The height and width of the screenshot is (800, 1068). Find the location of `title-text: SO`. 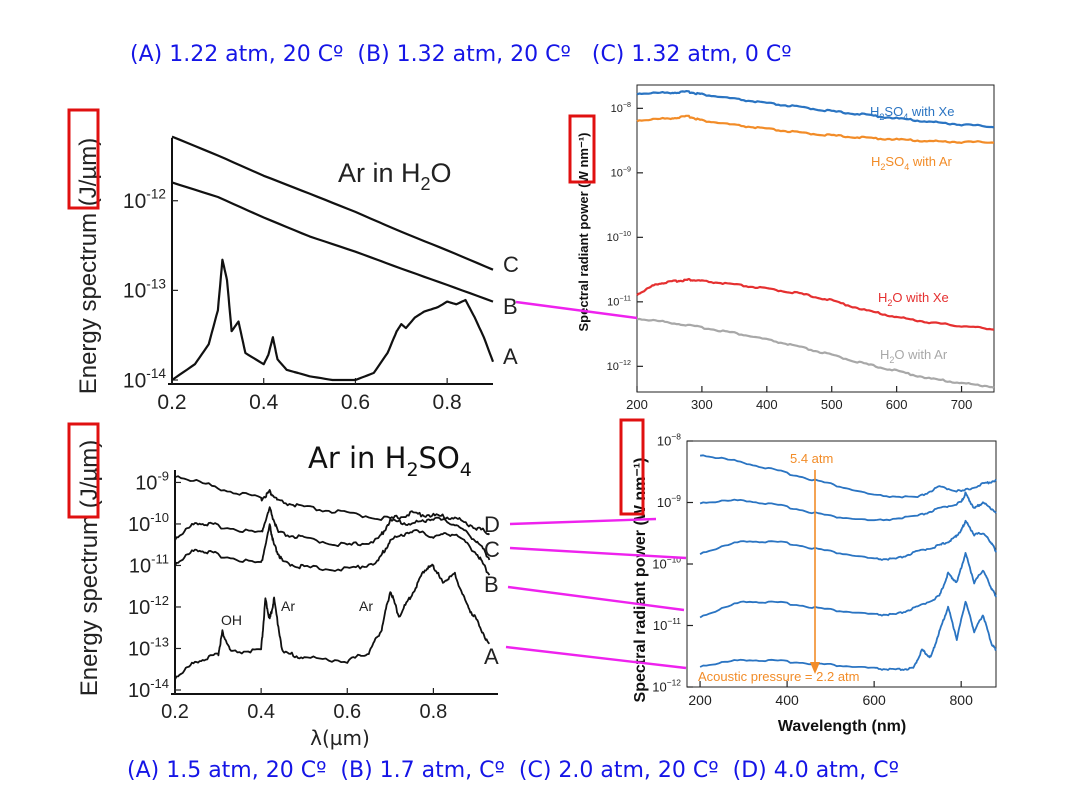

title-text: SO is located at coordinates (439, 458).